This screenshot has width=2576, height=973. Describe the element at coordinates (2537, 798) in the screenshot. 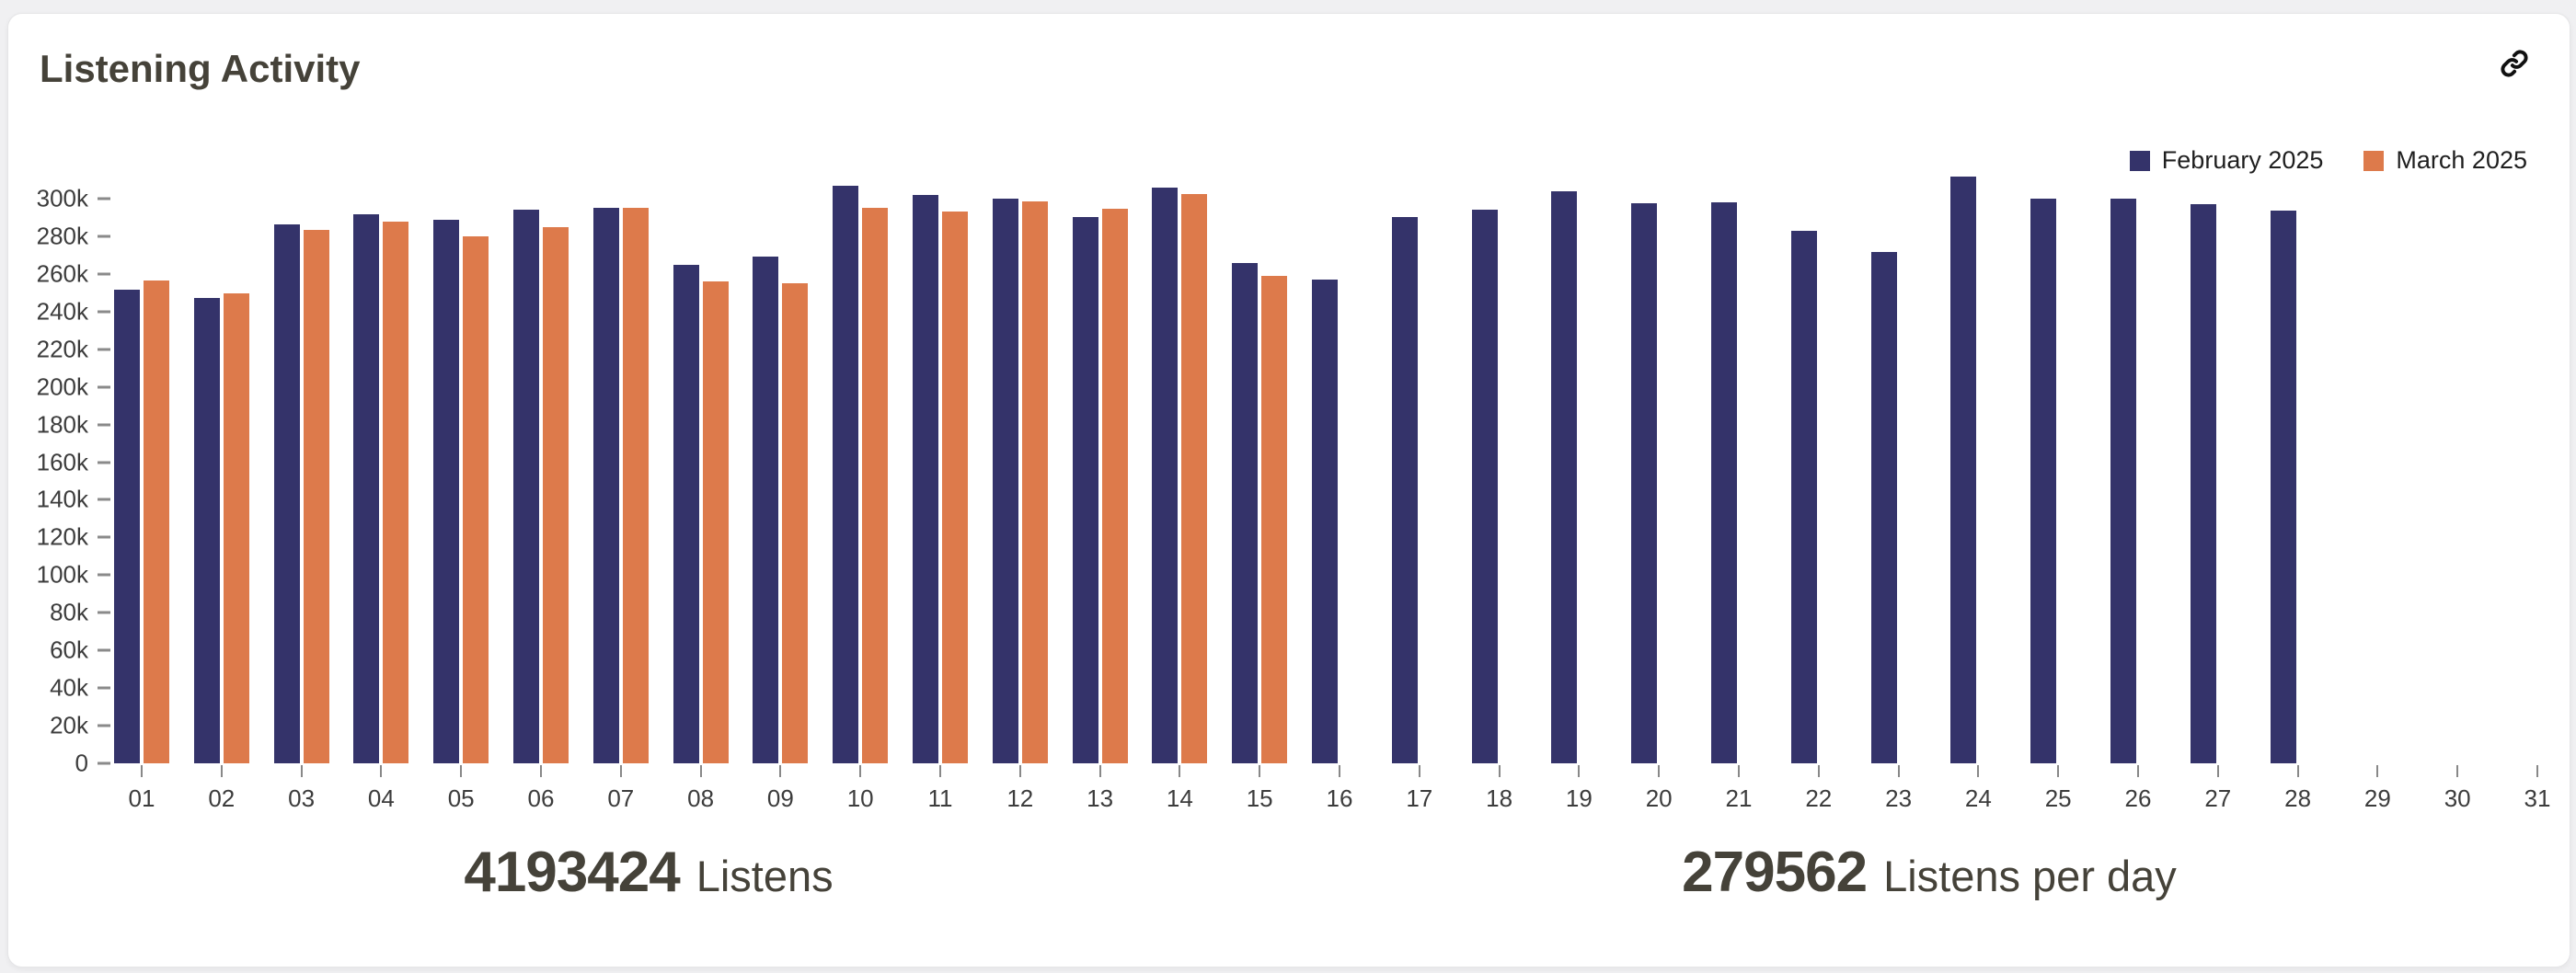

I see `x-axis-tick-label: 31` at that location.